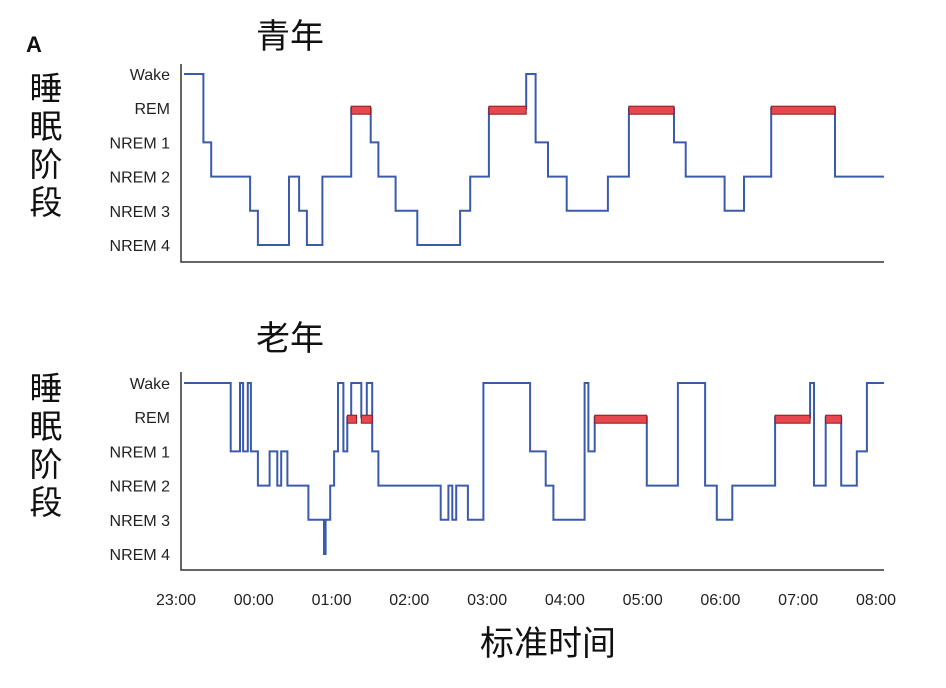  Describe the element at coordinates (254, 600) in the screenshot. I see `x-tick-label: 00:00` at that location.